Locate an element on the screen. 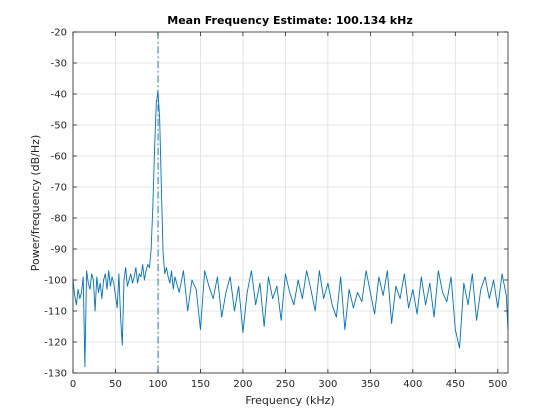 The height and width of the screenshot is (420, 560). y-tick-label: -20 is located at coordinates (59, 33).